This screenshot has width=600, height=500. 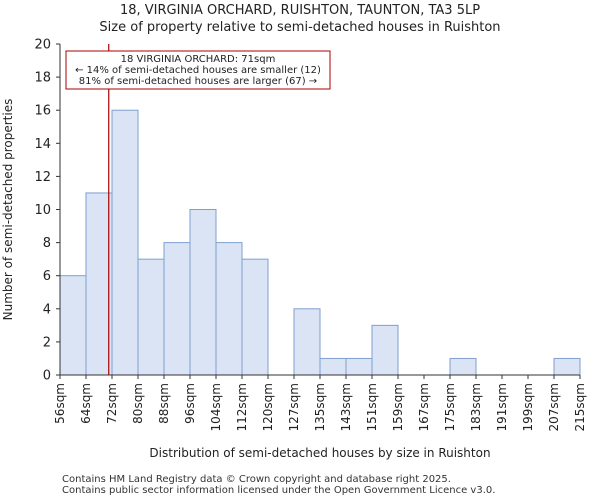 I want to click on y-tick-label-16: 16, so click(x=42, y=111).